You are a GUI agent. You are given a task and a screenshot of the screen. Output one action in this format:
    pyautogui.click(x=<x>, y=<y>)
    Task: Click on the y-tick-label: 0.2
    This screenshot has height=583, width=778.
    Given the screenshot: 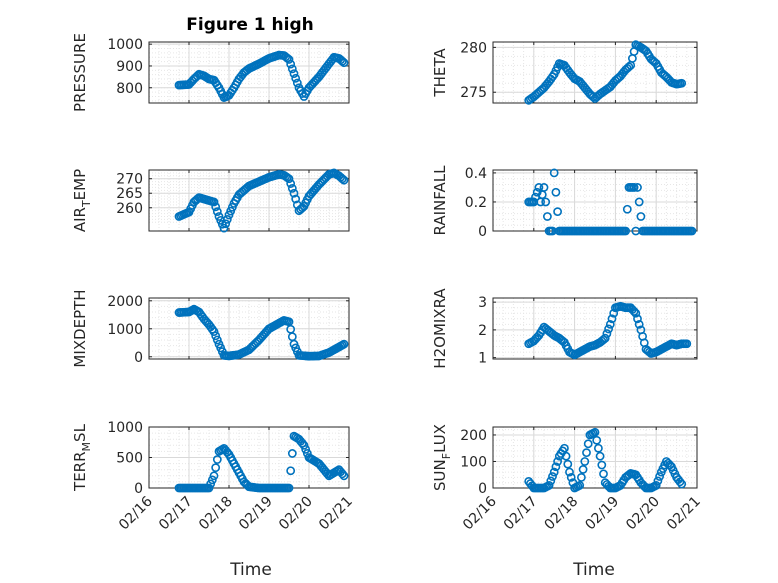 What is the action you would take?
    pyautogui.click(x=476, y=203)
    